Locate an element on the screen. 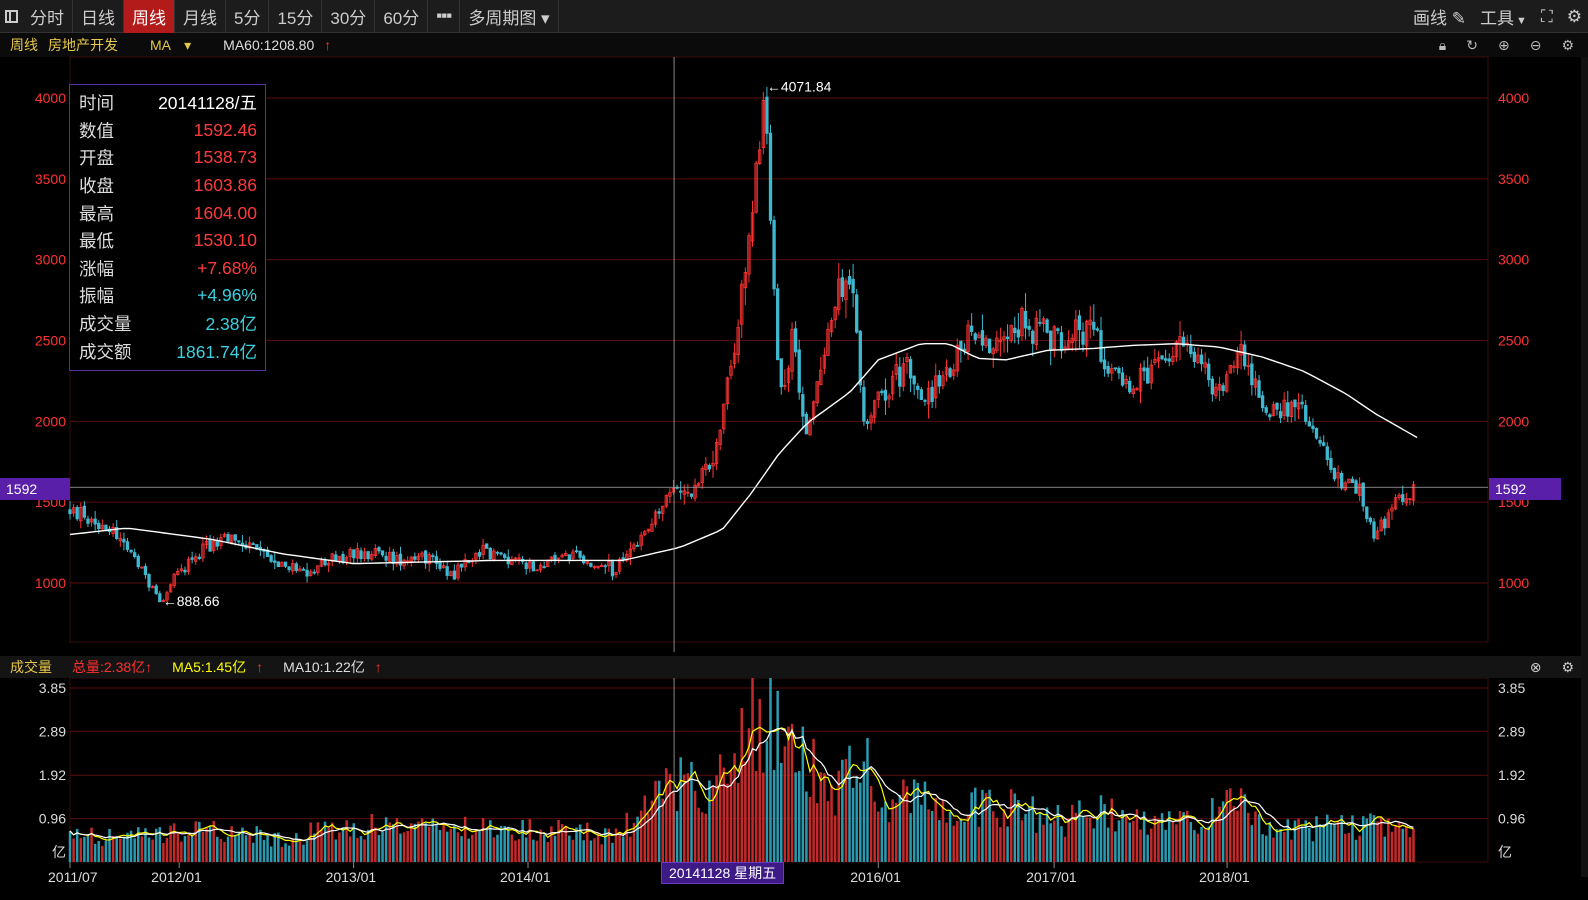 The height and width of the screenshot is (900, 1588). price-tick-right: 2500 is located at coordinates (1513, 341).